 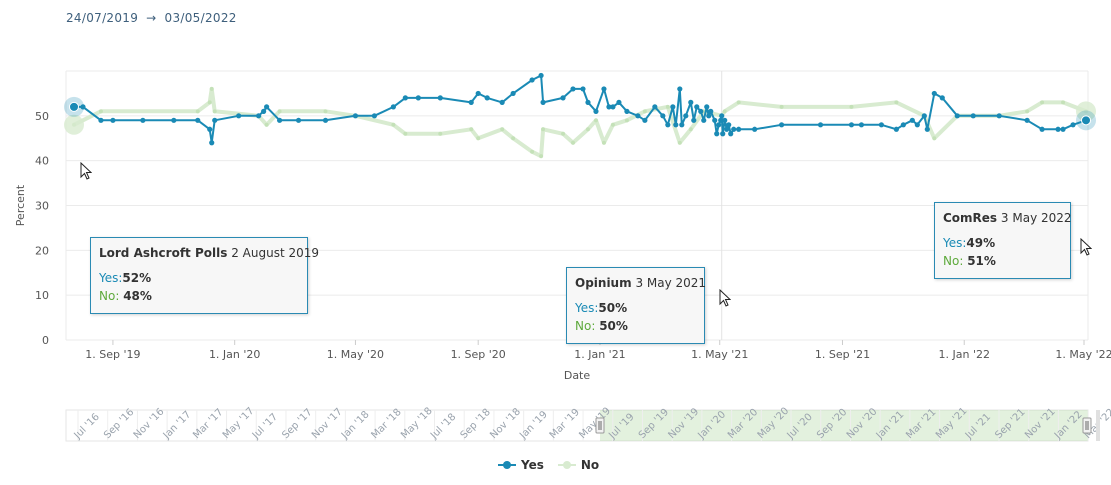 I want to click on x-tick-label: 1. May '20, so click(x=355, y=354).